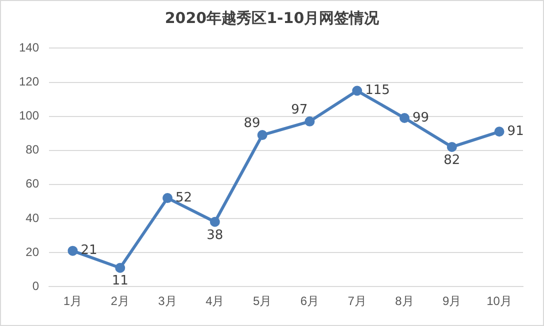 This screenshot has height=326, width=544. I want to click on x-tick-label: 8月, so click(404, 301).